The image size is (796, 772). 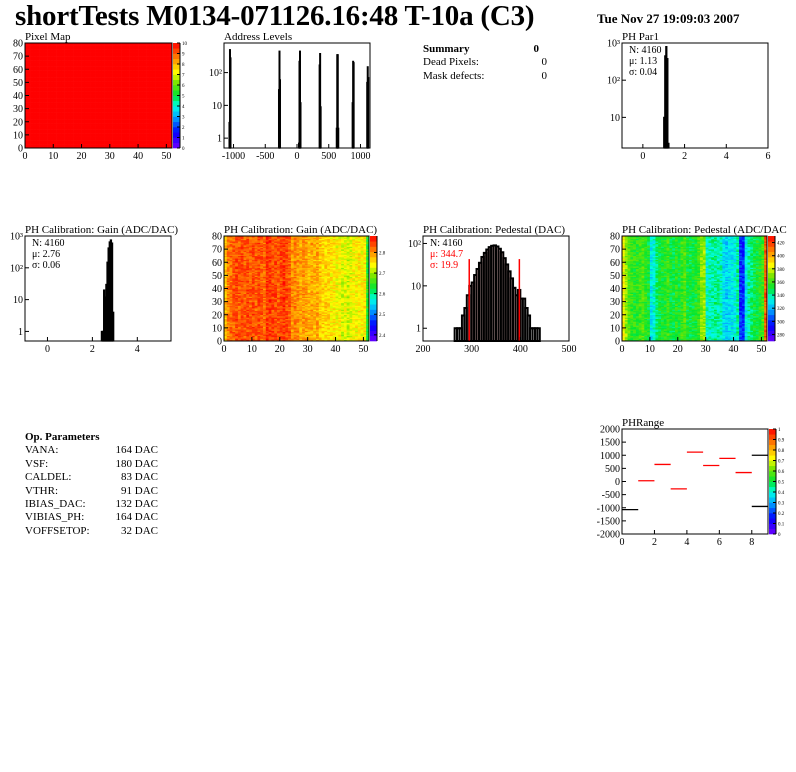 What do you see at coordinates (613, 44) in the screenshot?
I see `y-tick-label: 10³` at bounding box center [613, 44].